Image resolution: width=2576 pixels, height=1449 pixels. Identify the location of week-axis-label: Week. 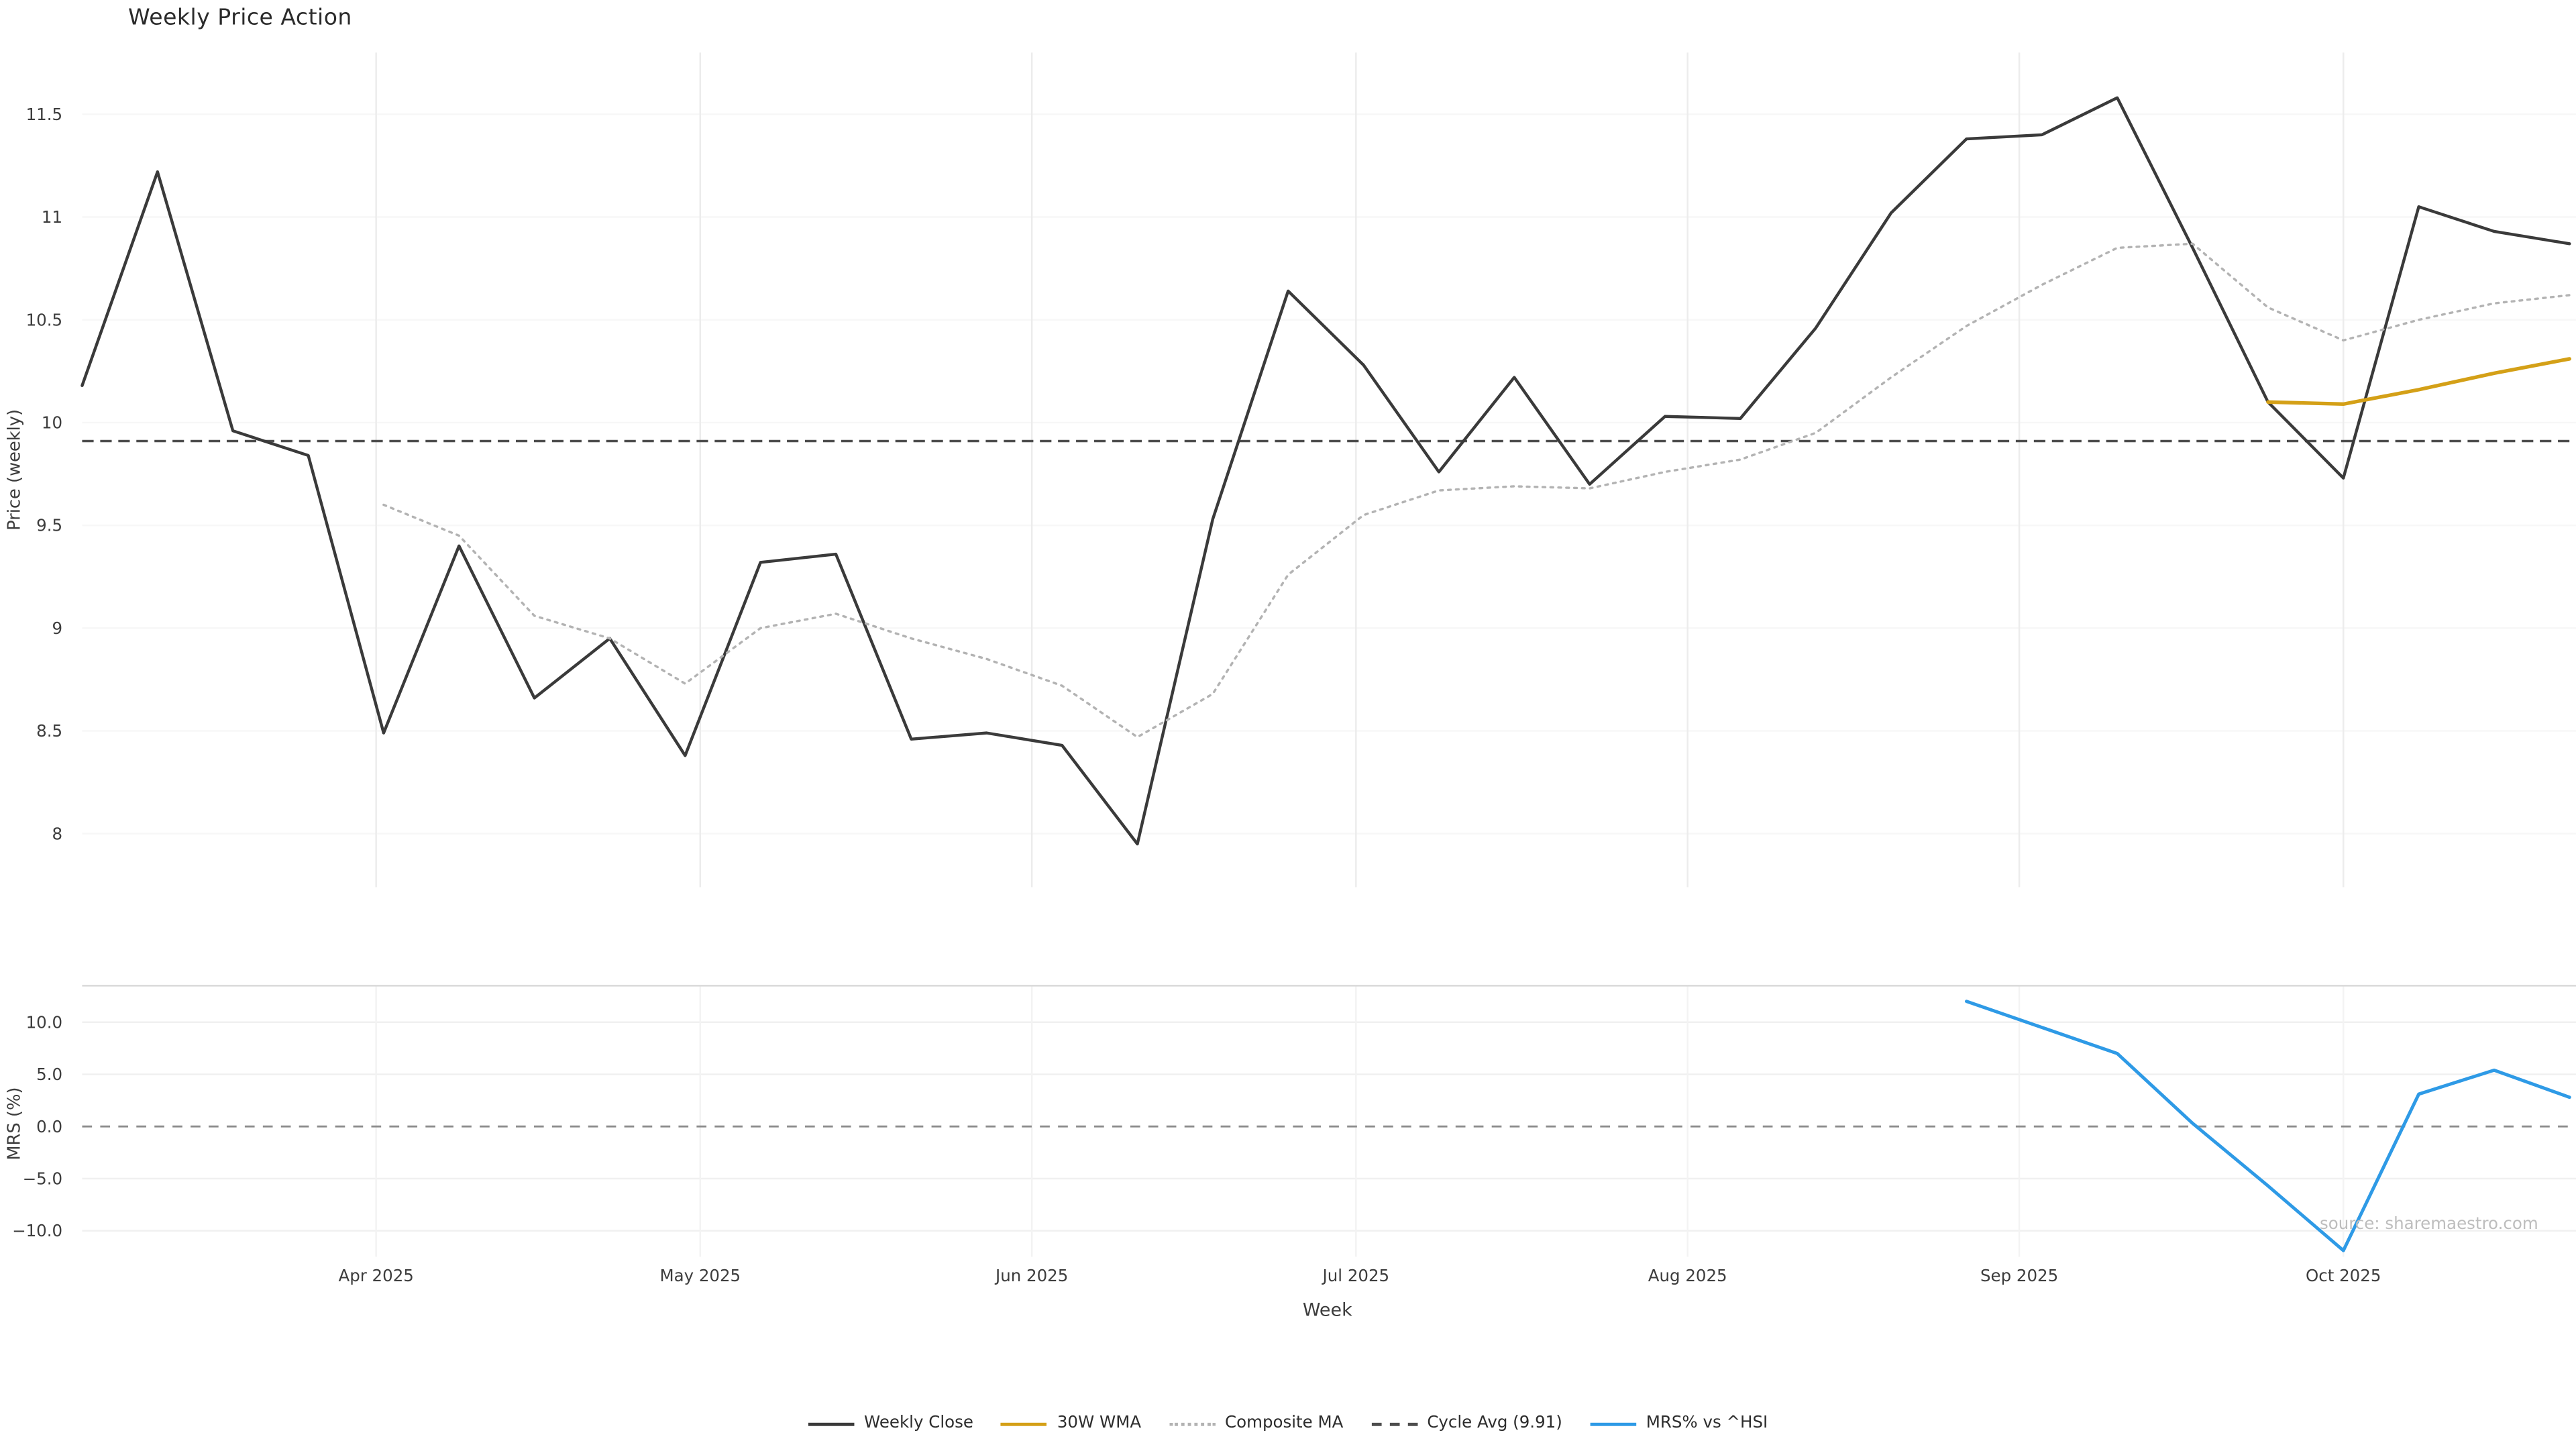
(1327, 1310).